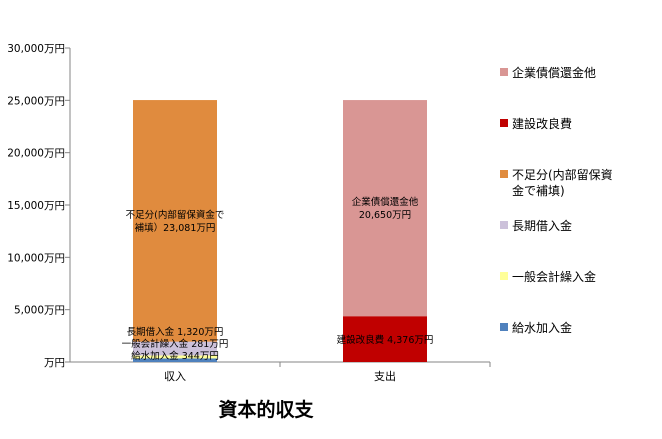 The width and height of the screenshot is (662, 439). What do you see at coordinates (36, 258) in the screenshot?
I see `y-tick-label: 10,000万円` at bounding box center [36, 258].